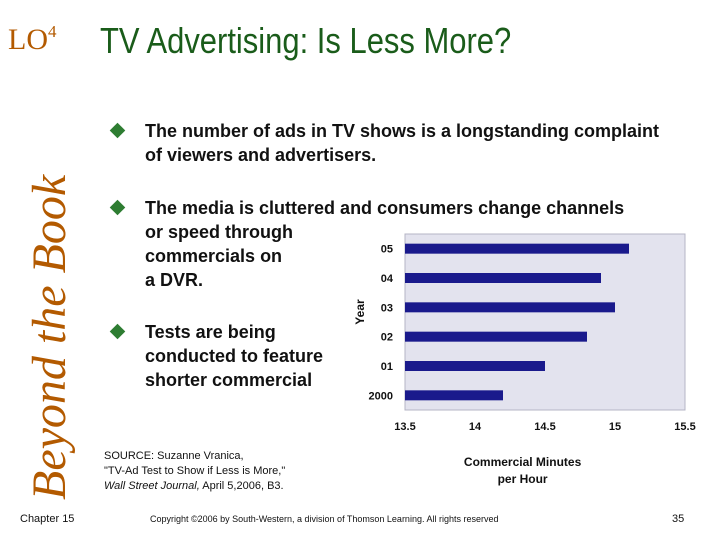 The height and width of the screenshot is (540, 720). I want to click on y-axis-title: Year, so click(360, 312).